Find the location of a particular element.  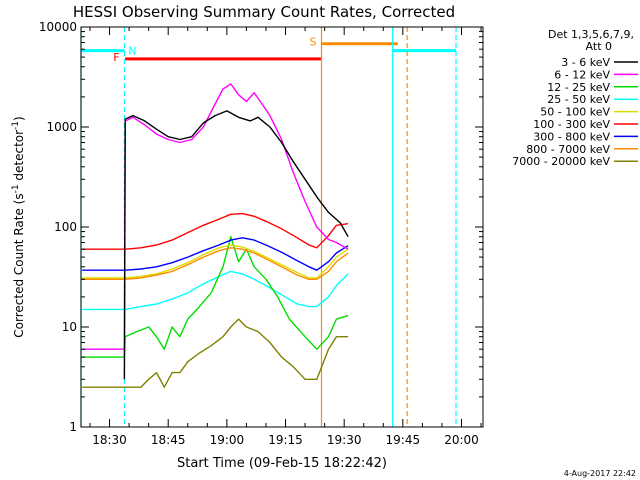

y-axis-label-mid: detector is located at coordinates (19, 157).